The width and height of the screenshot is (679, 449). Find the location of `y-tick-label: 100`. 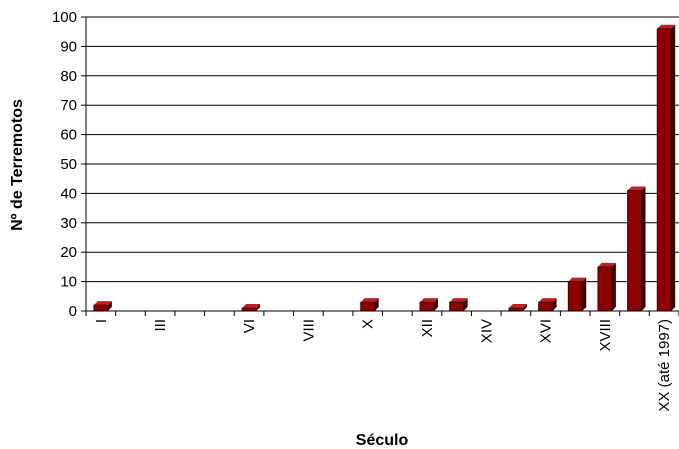

y-tick-label: 100 is located at coordinates (64, 17).